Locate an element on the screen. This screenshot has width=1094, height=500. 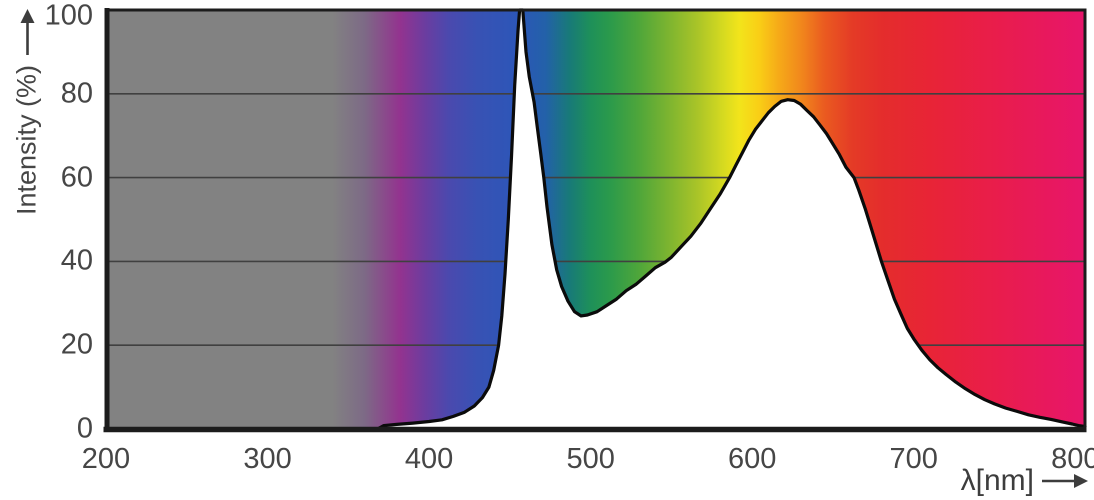
y-tick-label: 40 is located at coordinates (76, 260).